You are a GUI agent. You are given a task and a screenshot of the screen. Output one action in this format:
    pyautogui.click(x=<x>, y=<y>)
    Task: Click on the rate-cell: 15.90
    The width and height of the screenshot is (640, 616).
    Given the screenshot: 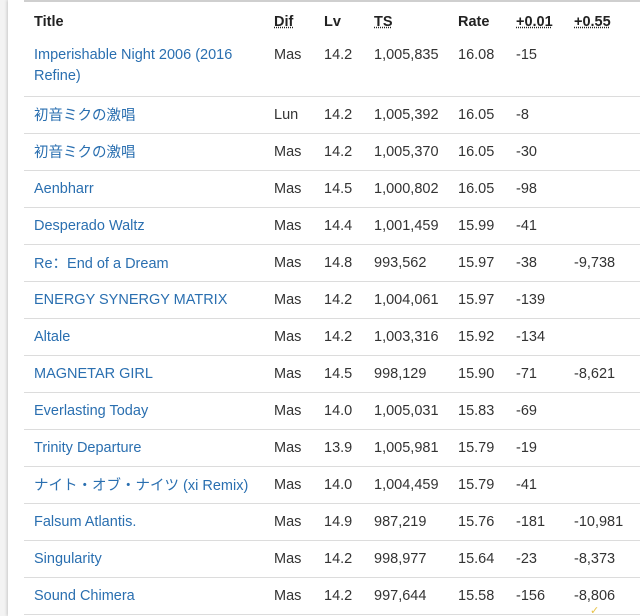 What is the action you would take?
    pyautogui.click(x=476, y=373)
    